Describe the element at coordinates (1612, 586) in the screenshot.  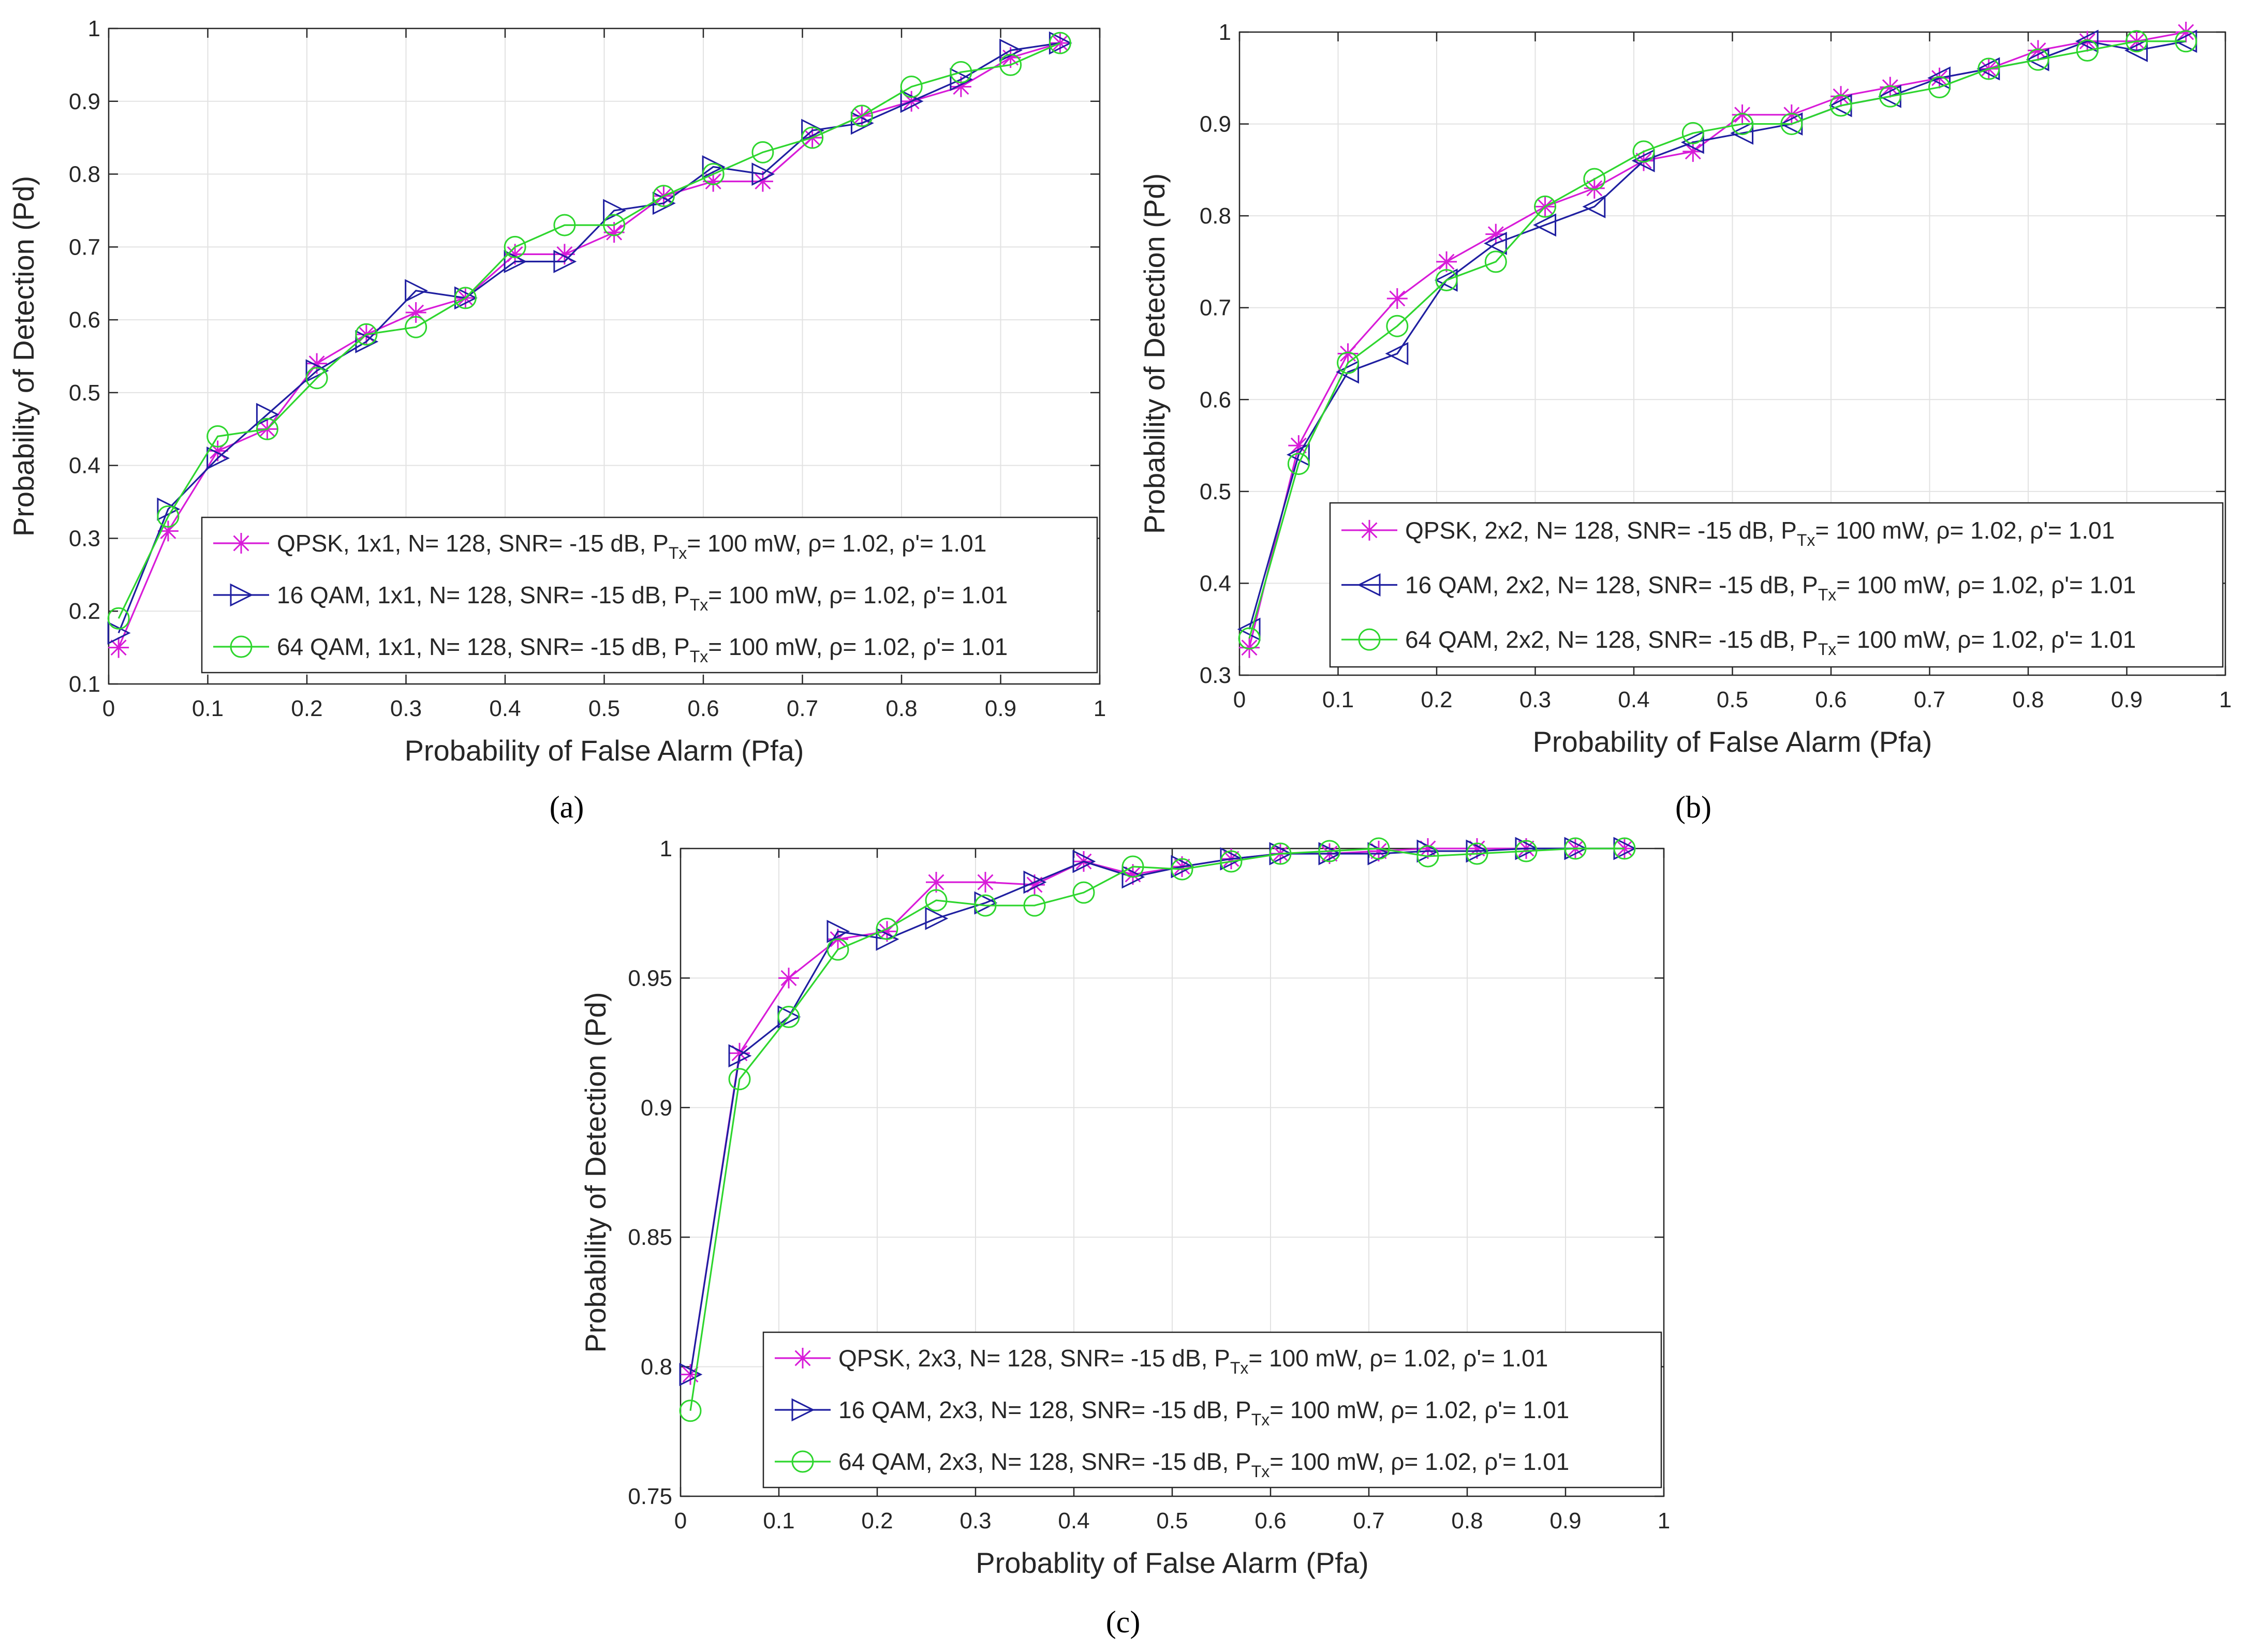
I see `legend-label-text: 16 QAM, 2x2, N= 128, SNR= -15 dB, P` at that location.